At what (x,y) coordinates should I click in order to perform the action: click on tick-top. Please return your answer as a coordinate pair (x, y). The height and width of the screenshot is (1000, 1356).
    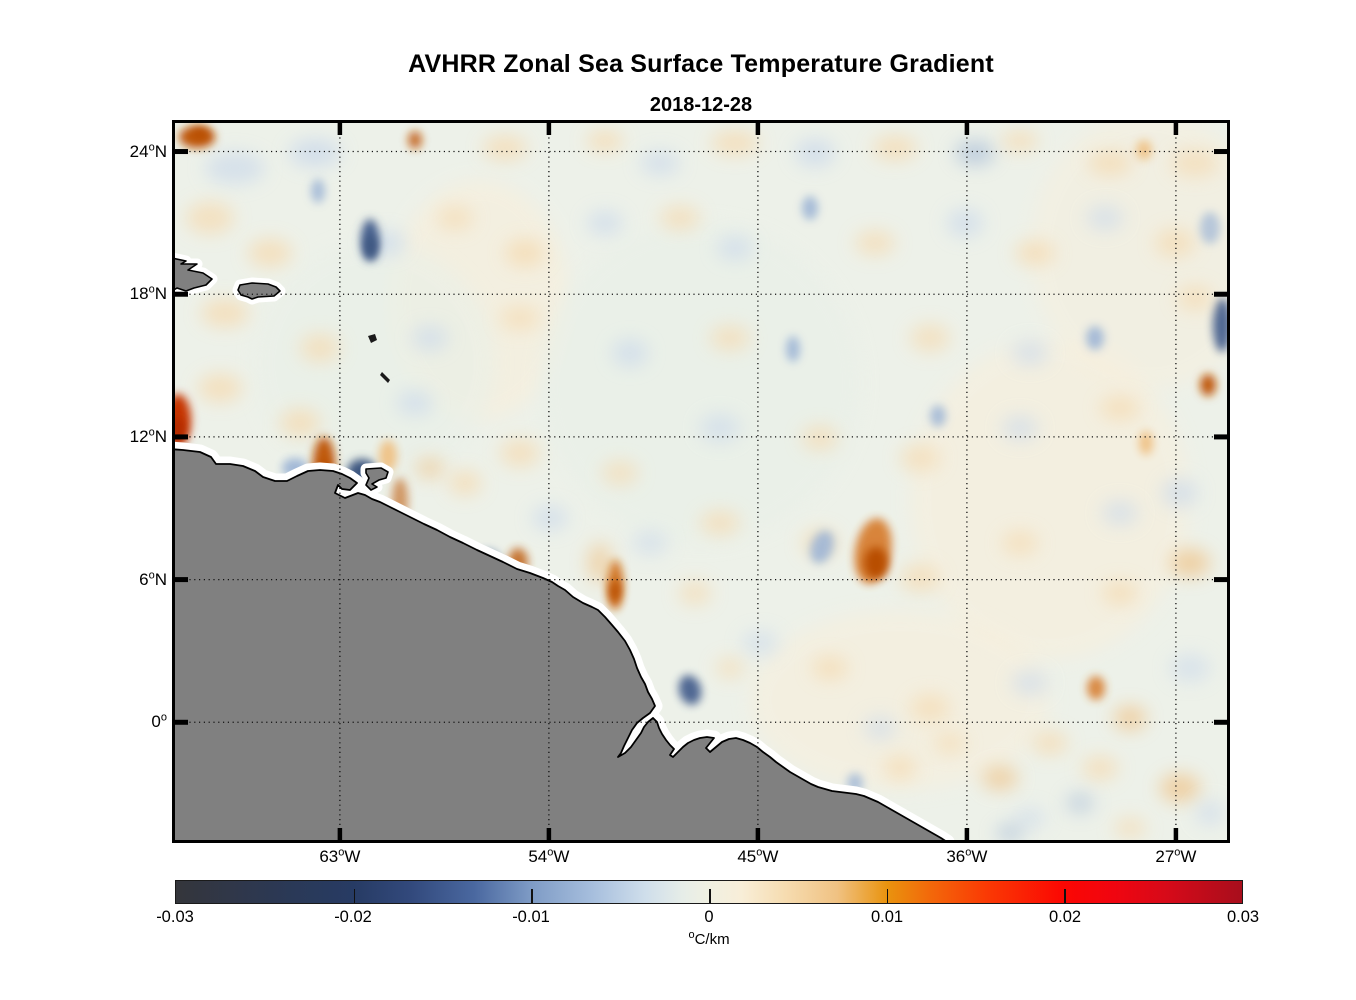
    Looking at the image, I should click on (967, 129).